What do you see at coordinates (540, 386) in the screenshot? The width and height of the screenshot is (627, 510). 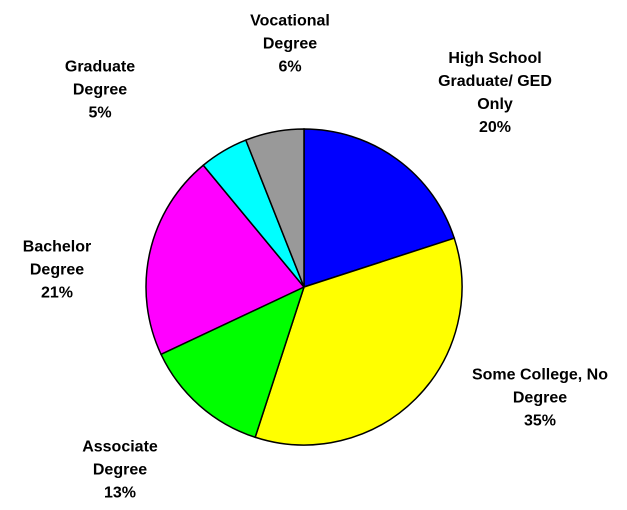 I see `category-label: Some College, No Degree` at bounding box center [540, 386].